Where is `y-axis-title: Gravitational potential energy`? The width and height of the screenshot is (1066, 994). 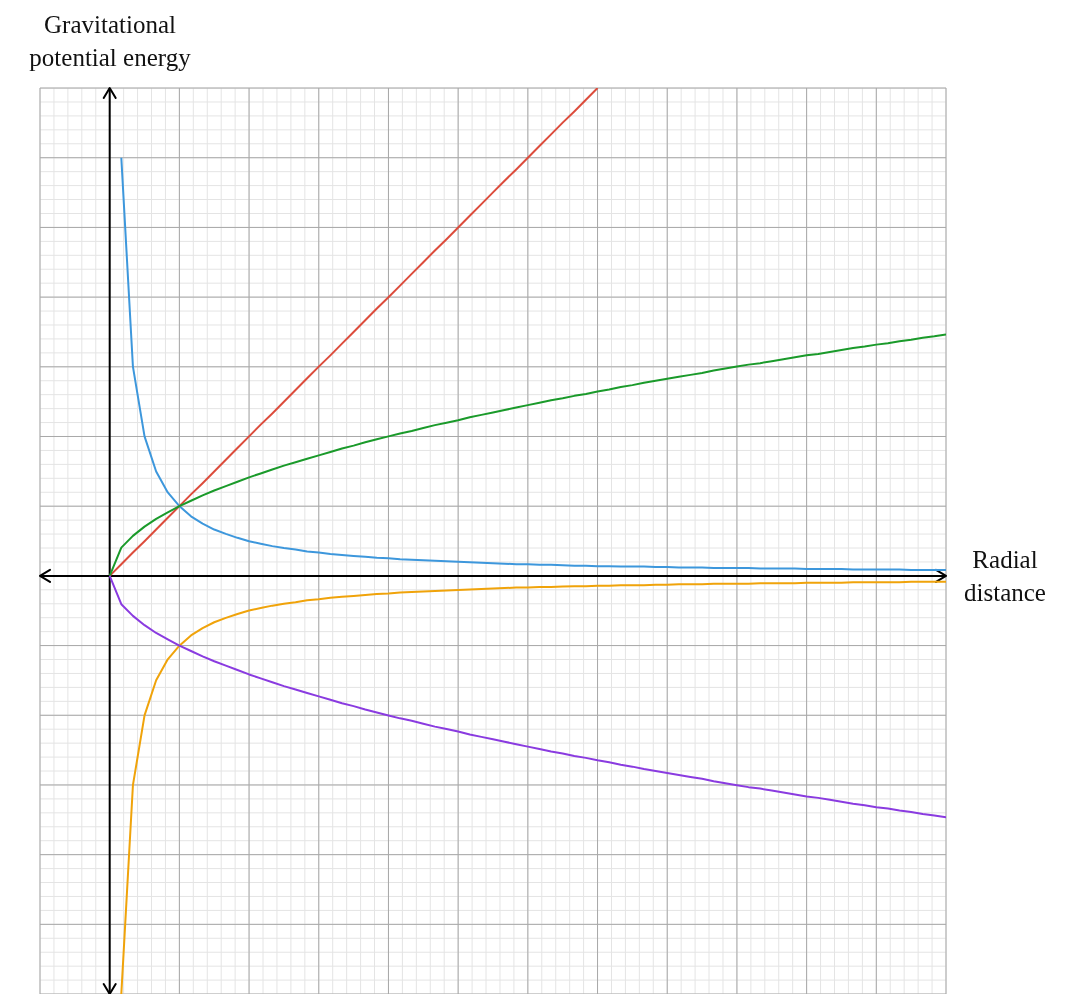 y-axis-title: Gravitational potential energy is located at coordinates (110, 41).